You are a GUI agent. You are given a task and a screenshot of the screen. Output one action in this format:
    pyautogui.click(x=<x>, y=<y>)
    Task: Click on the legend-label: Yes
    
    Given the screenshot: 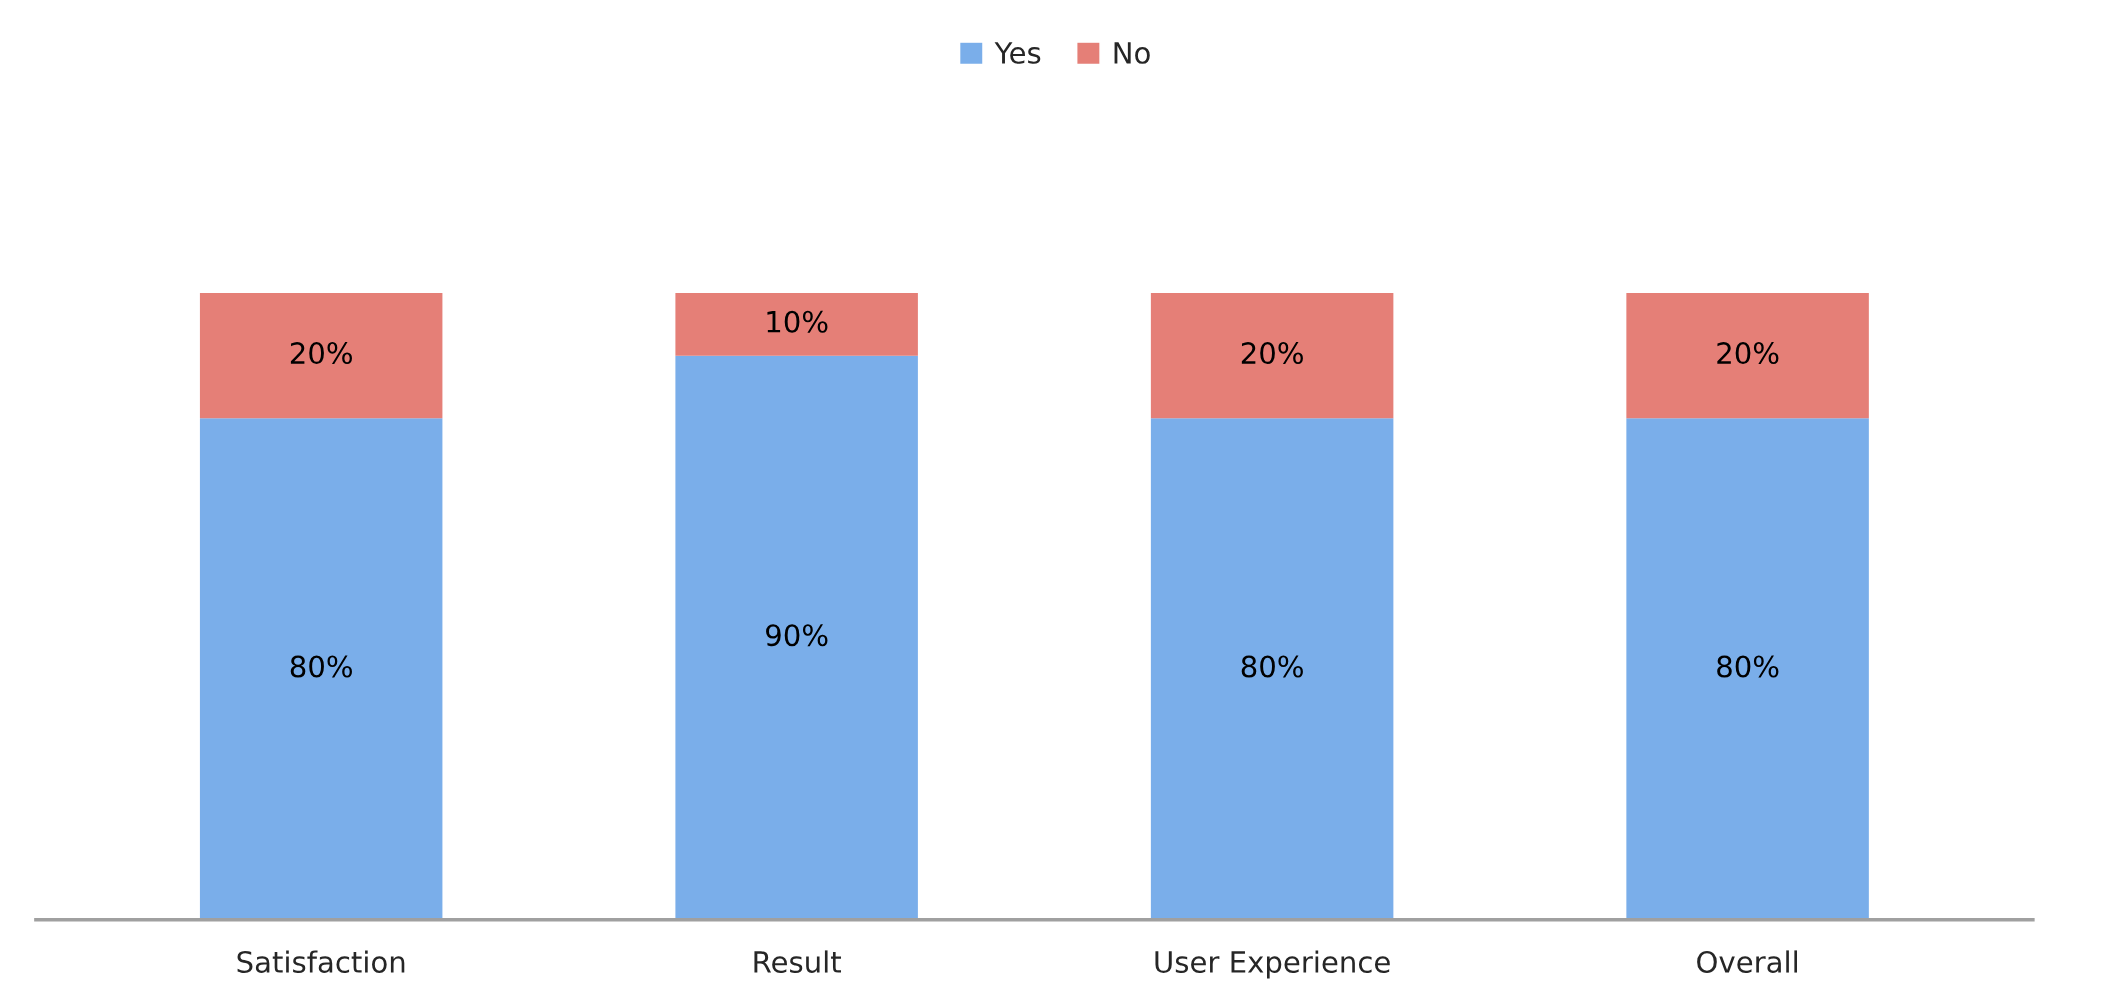 What is the action you would take?
    pyautogui.click(x=1017, y=53)
    